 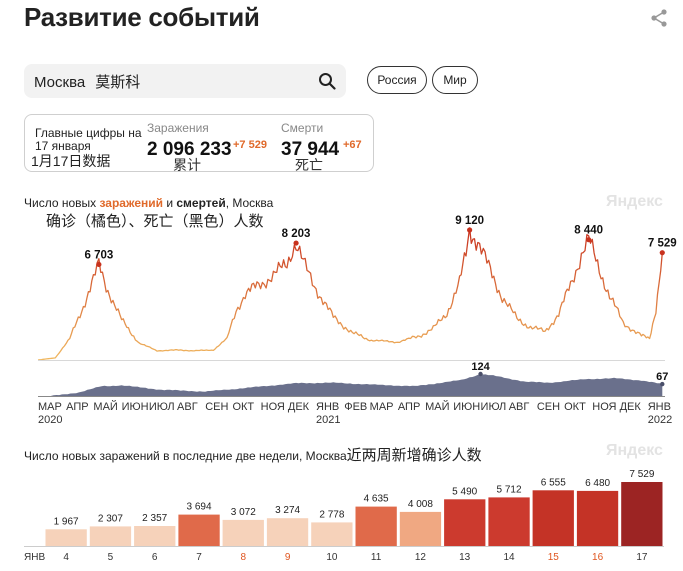 What do you see at coordinates (118, 82) in the screenshot?
I see `search-annotation: 莫斯科` at bounding box center [118, 82].